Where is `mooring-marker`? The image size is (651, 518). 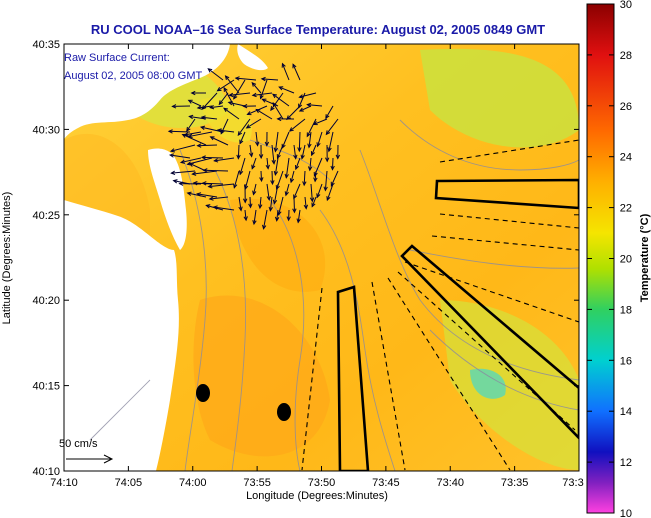 mooring-marker is located at coordinates (284, 412).